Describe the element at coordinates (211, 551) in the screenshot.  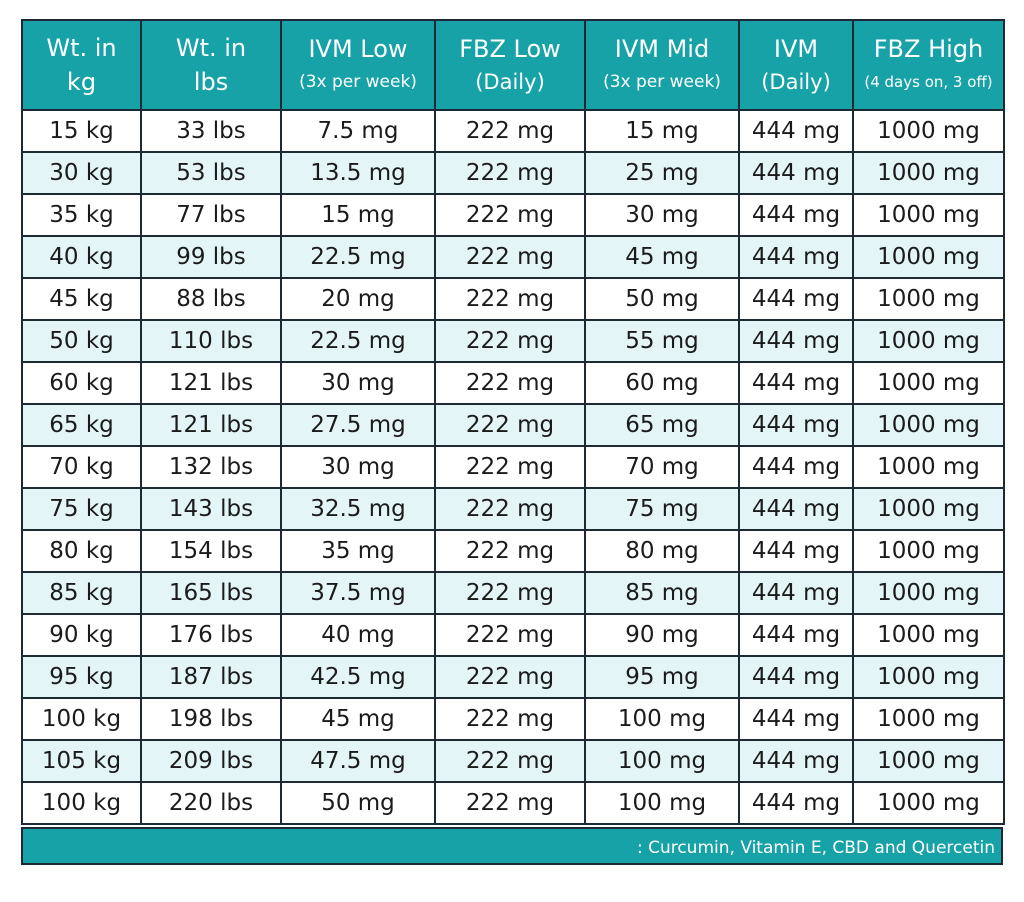
I see `table-cell: 154 lbs` at that location.